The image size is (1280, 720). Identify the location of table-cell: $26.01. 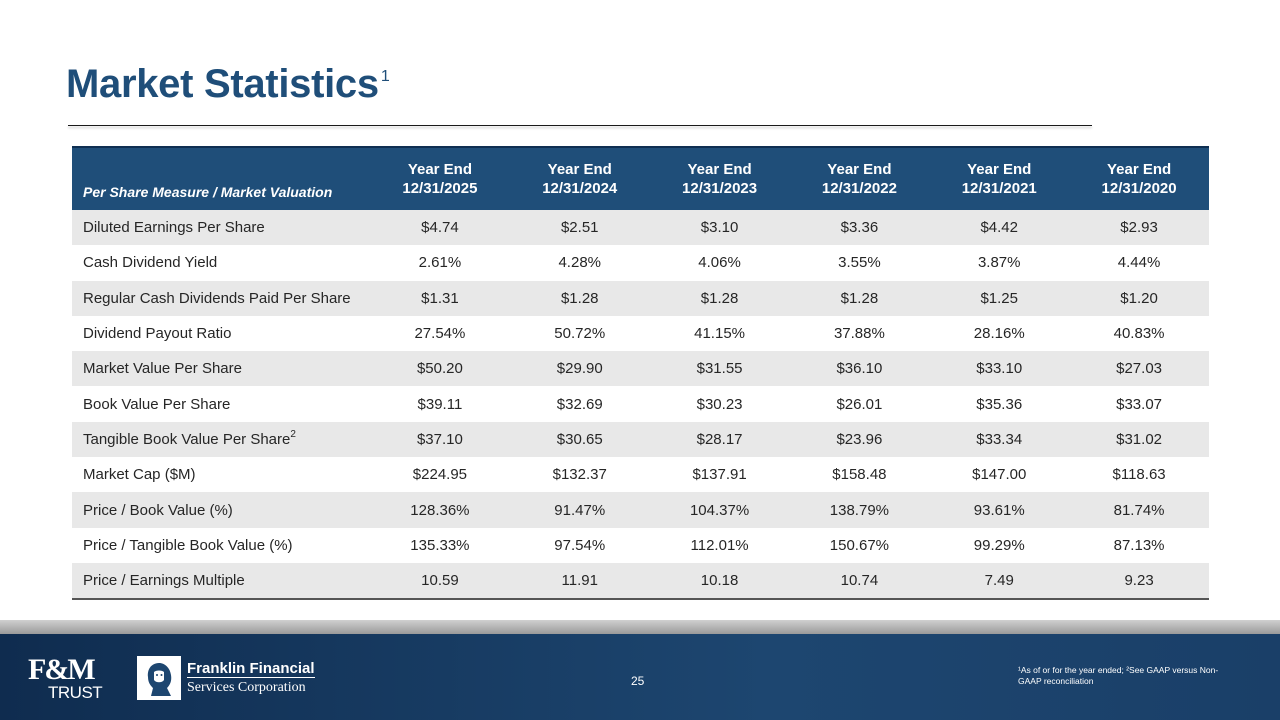
(859, 404).